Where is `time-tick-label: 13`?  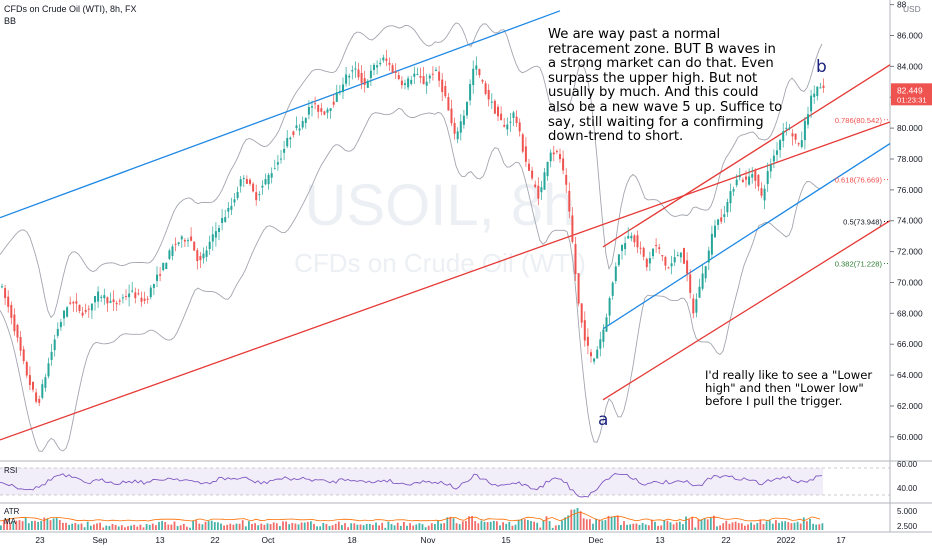 time-tick-label: 13 is located at coordinates (660, 540).